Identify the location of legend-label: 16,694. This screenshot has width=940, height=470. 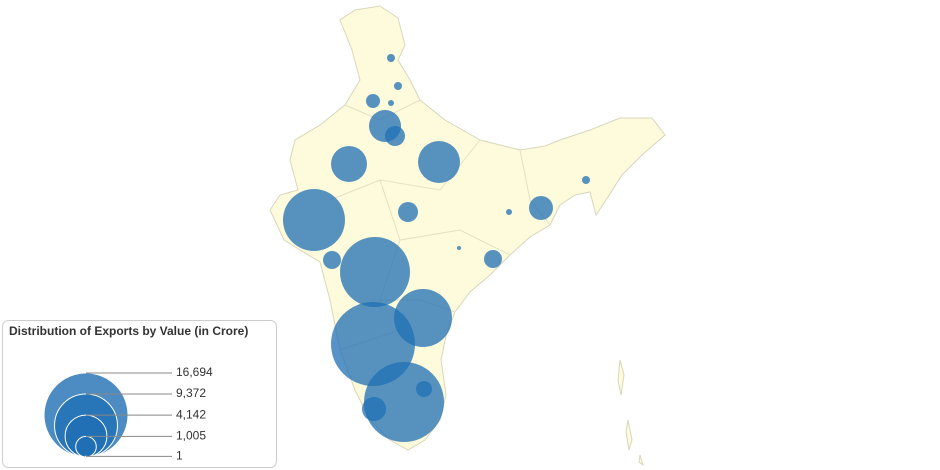
(194, 372).